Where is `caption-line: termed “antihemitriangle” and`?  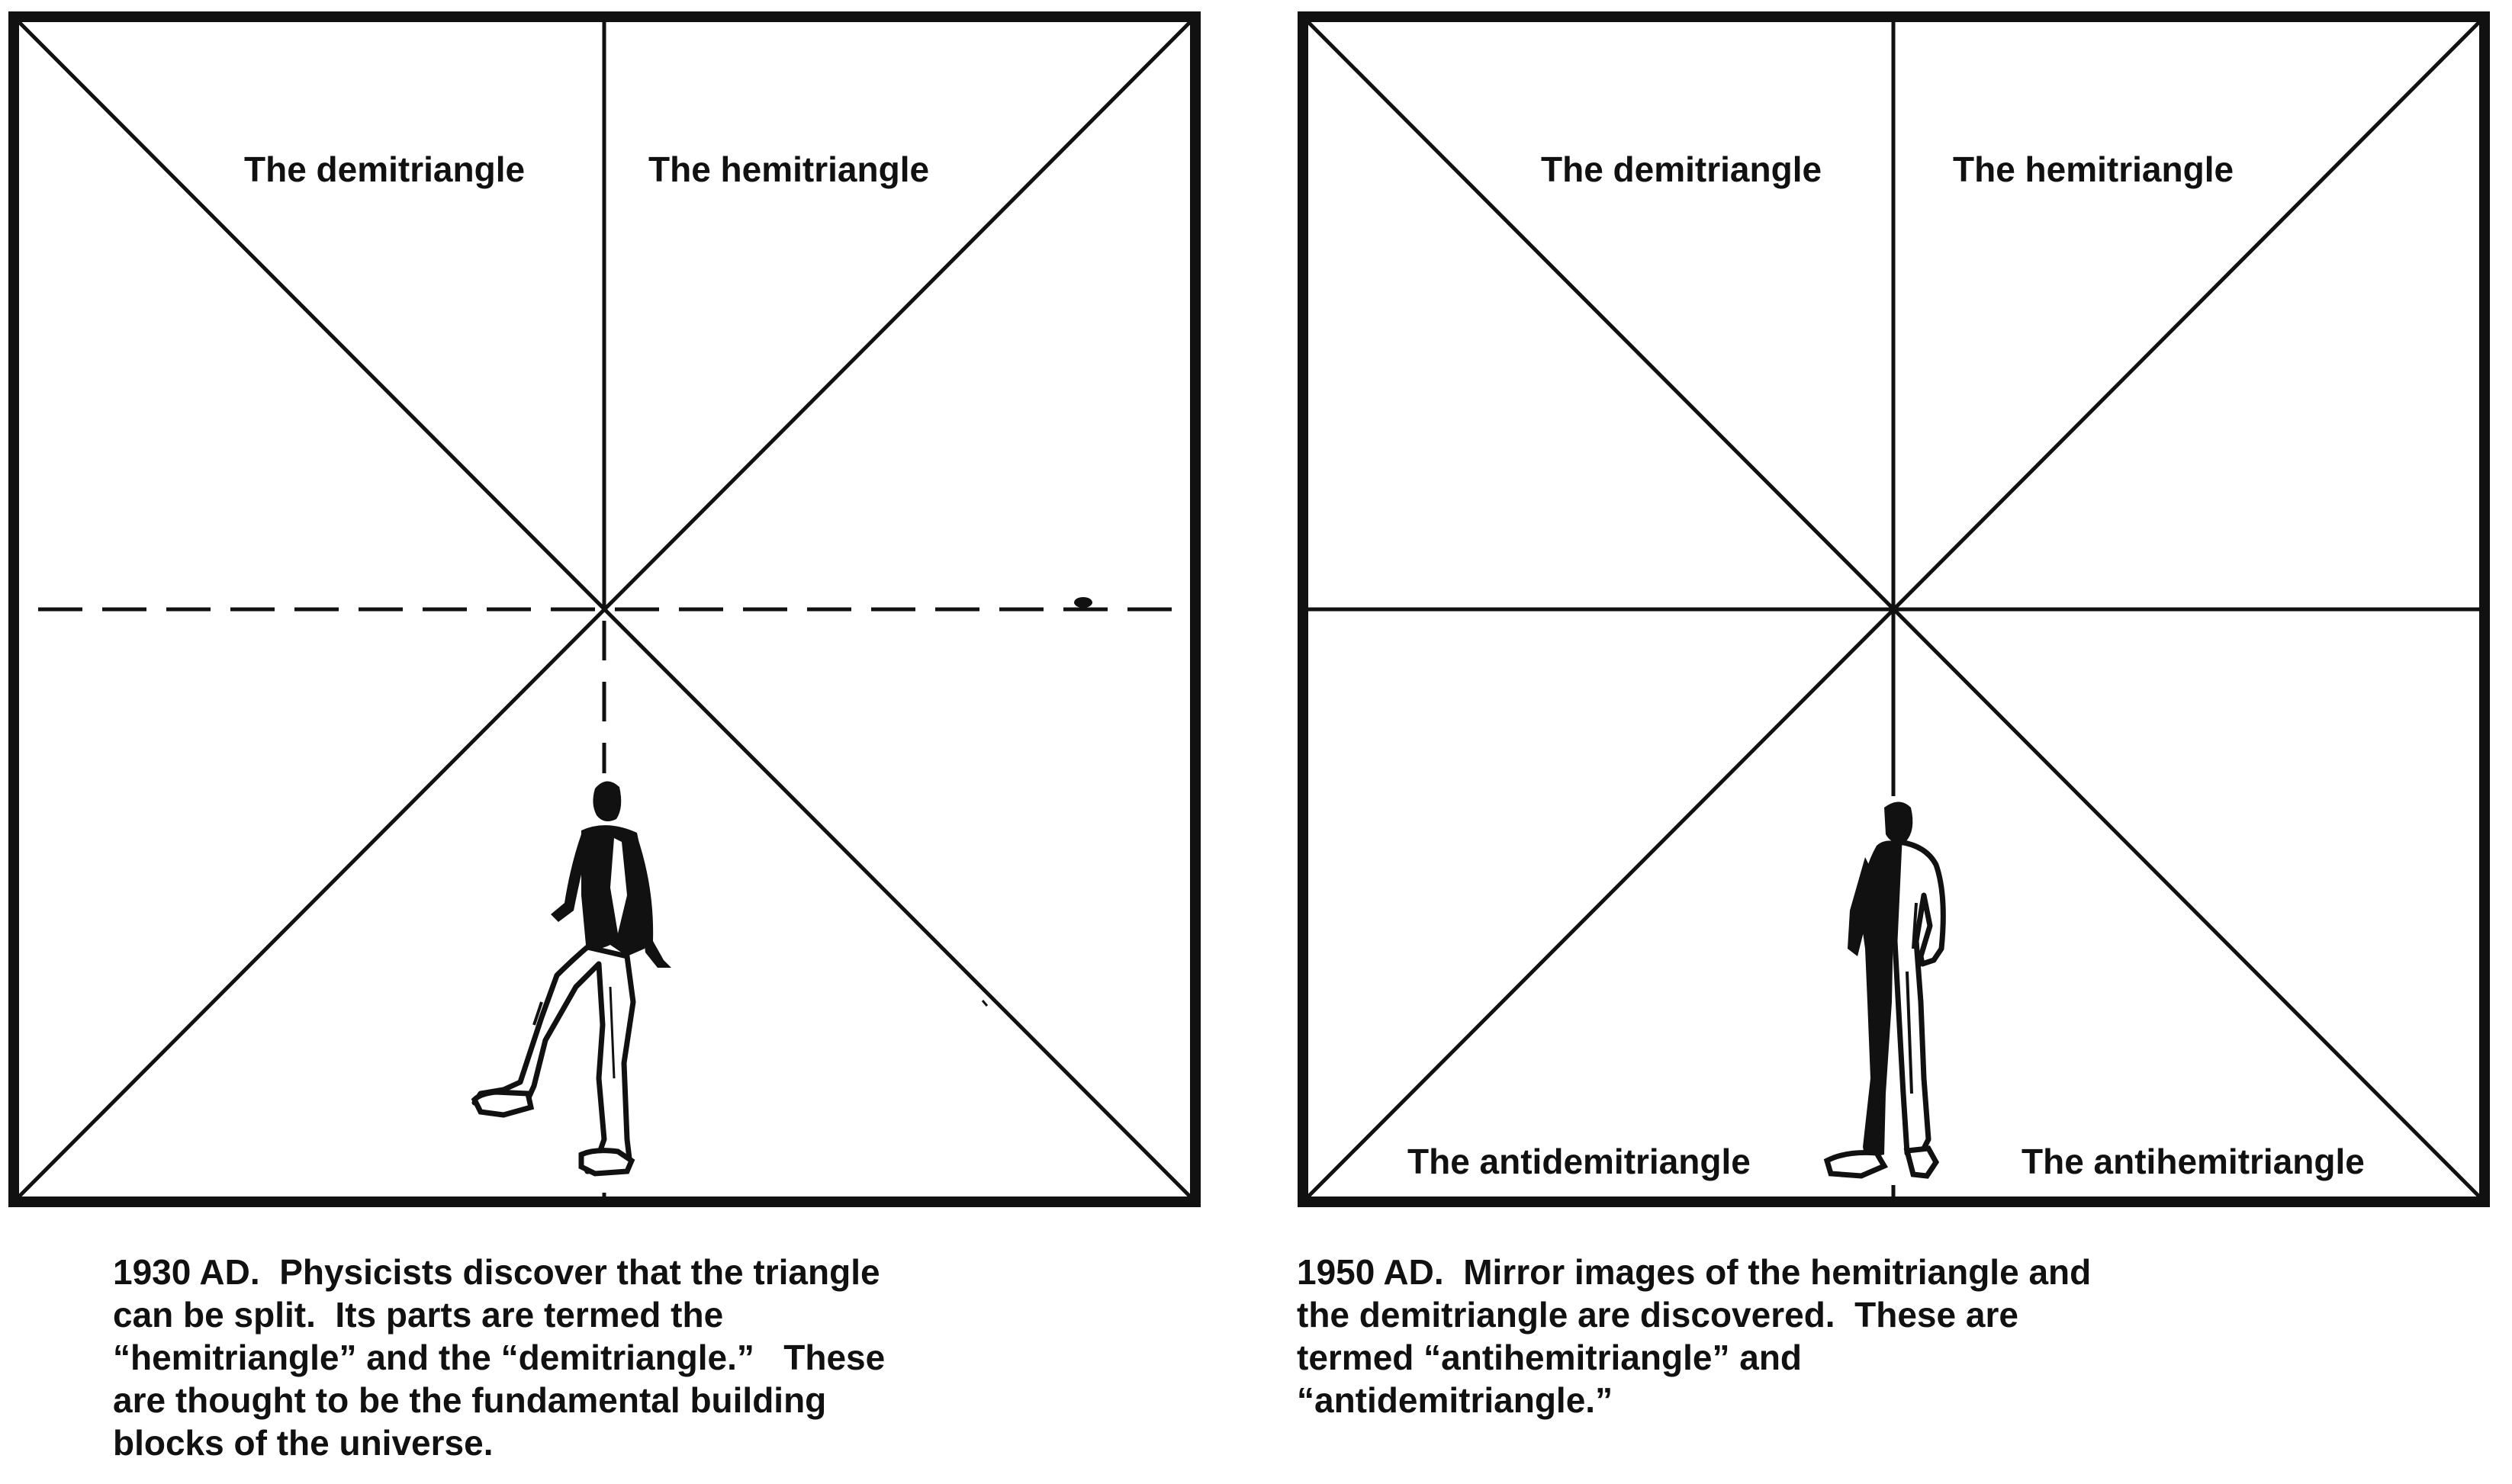 caption-line: termed “antihemitriangle” and is located at coordinates (1550, 1357).